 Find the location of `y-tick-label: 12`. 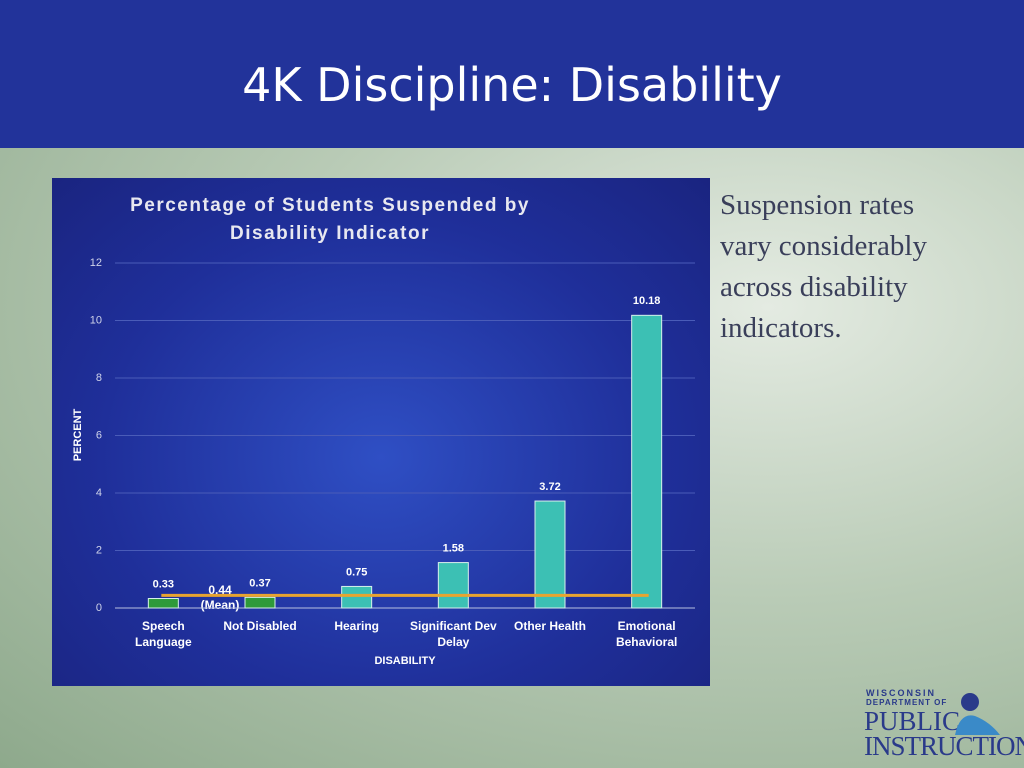

y-tick-label: 12 is located at coordinates (96, 263).